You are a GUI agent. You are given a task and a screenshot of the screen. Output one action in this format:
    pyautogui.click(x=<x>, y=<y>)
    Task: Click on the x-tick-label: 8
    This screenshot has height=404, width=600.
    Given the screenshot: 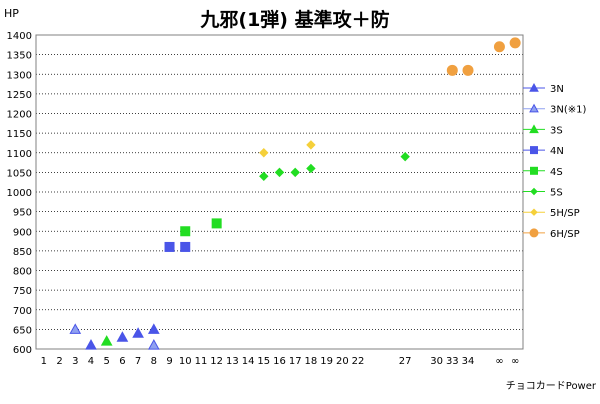 What is the action you would take?
    pyautogui.click(x=154, y=361)
    